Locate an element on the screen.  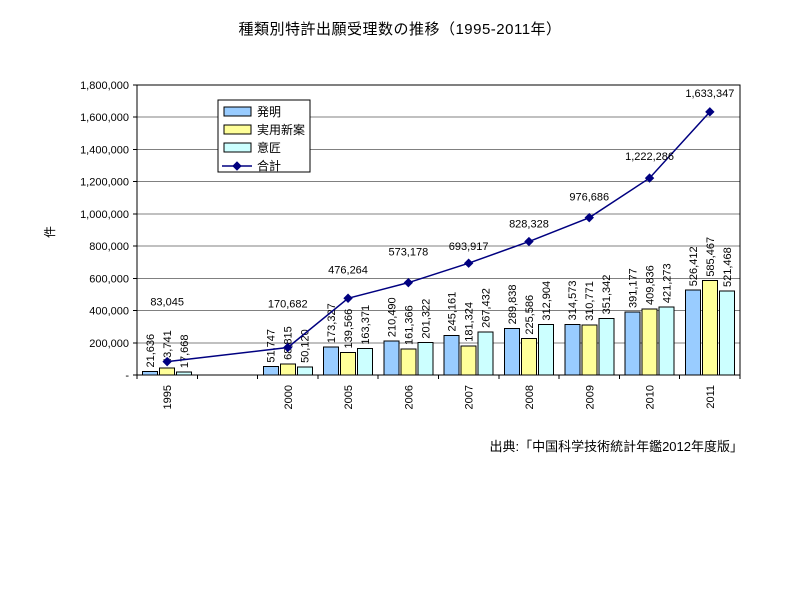
total-value-label: 1,633,347 is located at coordinates (709, 94).